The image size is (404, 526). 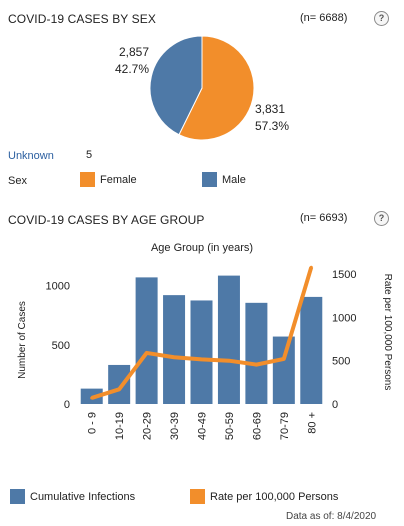 I want to click on rate-line-group, so click(x=202, y=332).